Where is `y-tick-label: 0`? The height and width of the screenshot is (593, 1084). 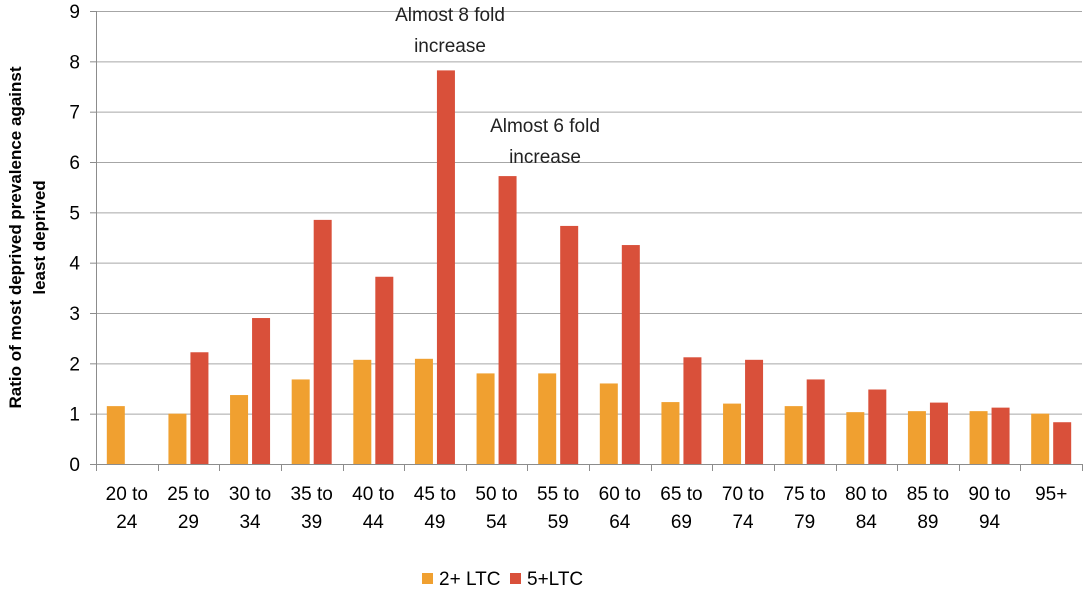 y-tick-label: 0 is located at coordinates (74, 465).